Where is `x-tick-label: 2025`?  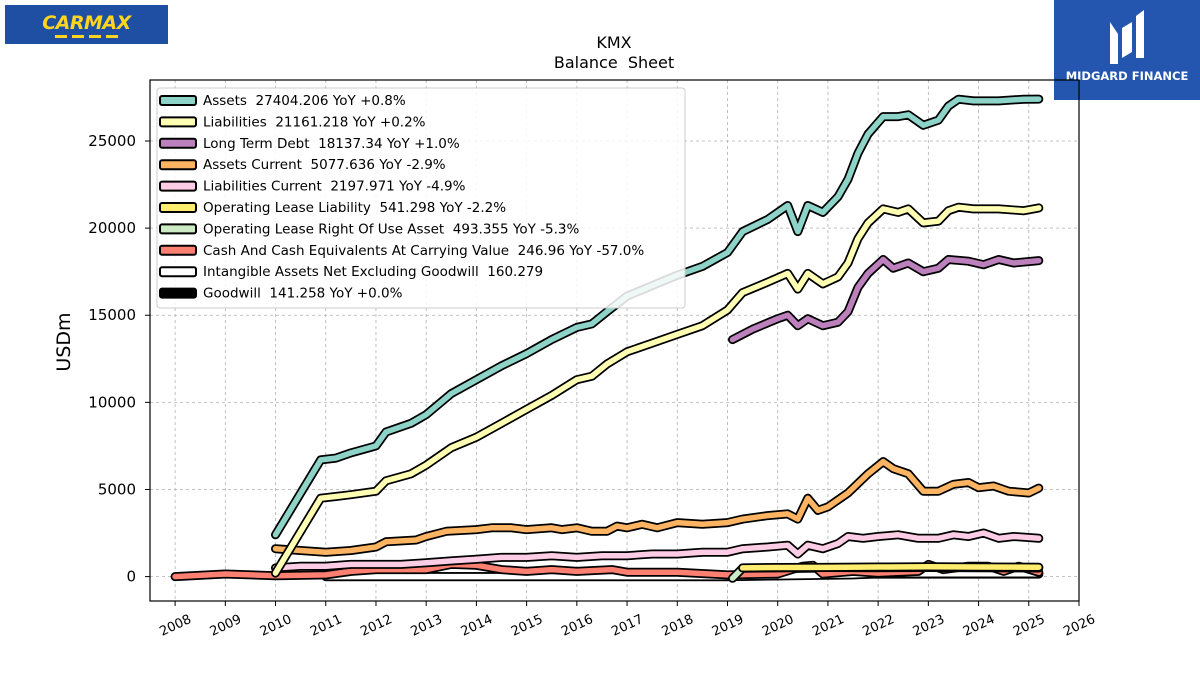
x-tick-label: 2025 is located at coordinates (1029, 626).